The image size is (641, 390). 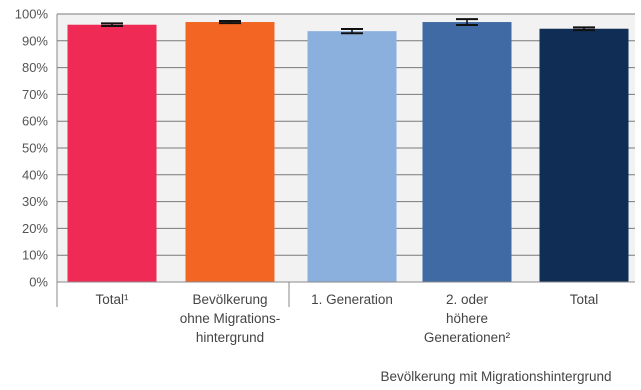 What do you see at coordinates (467, 337) in the screenshot?
I see `x-tick-label: Generationen²` at bounding box center [467, 337].